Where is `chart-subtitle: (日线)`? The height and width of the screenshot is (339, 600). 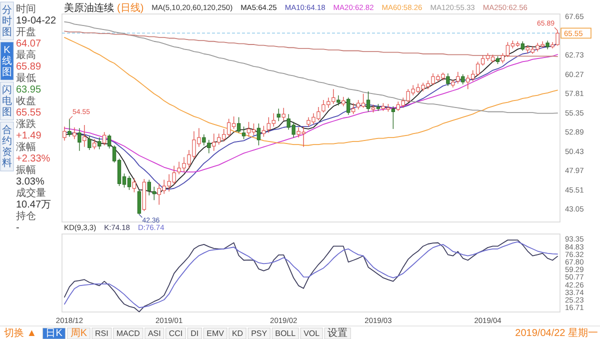
chart-subtitle: (日线) is located at coordinates (130, 8).